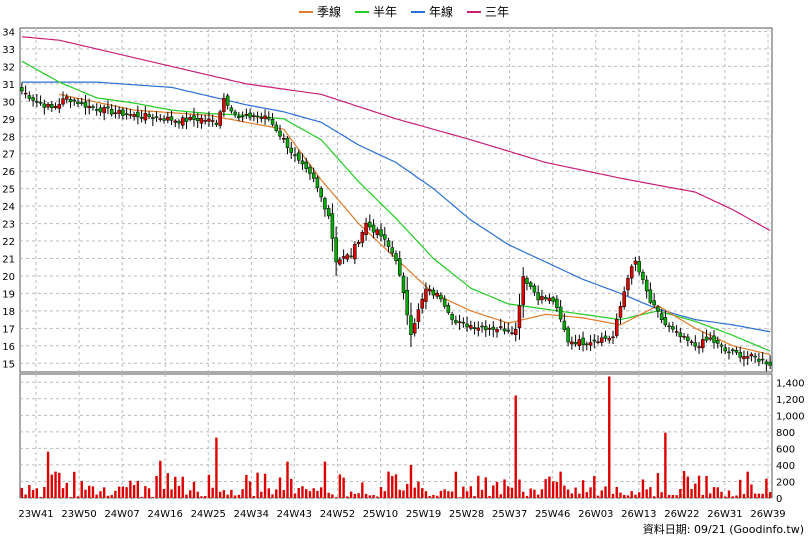  Describe the element at coordinates (8, 207) in the screenshot. I see `price-tick-label: 24` at that location.